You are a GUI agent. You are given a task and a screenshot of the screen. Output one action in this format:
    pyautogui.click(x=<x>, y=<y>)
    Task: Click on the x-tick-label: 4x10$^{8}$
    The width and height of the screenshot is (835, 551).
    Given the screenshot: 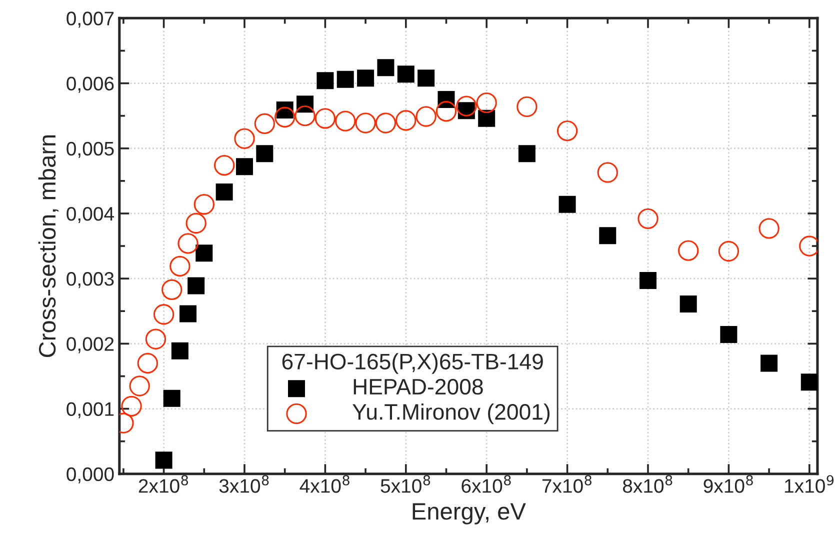 What is the action you would take?
    pyautogui.click(x=325, y=484)
    